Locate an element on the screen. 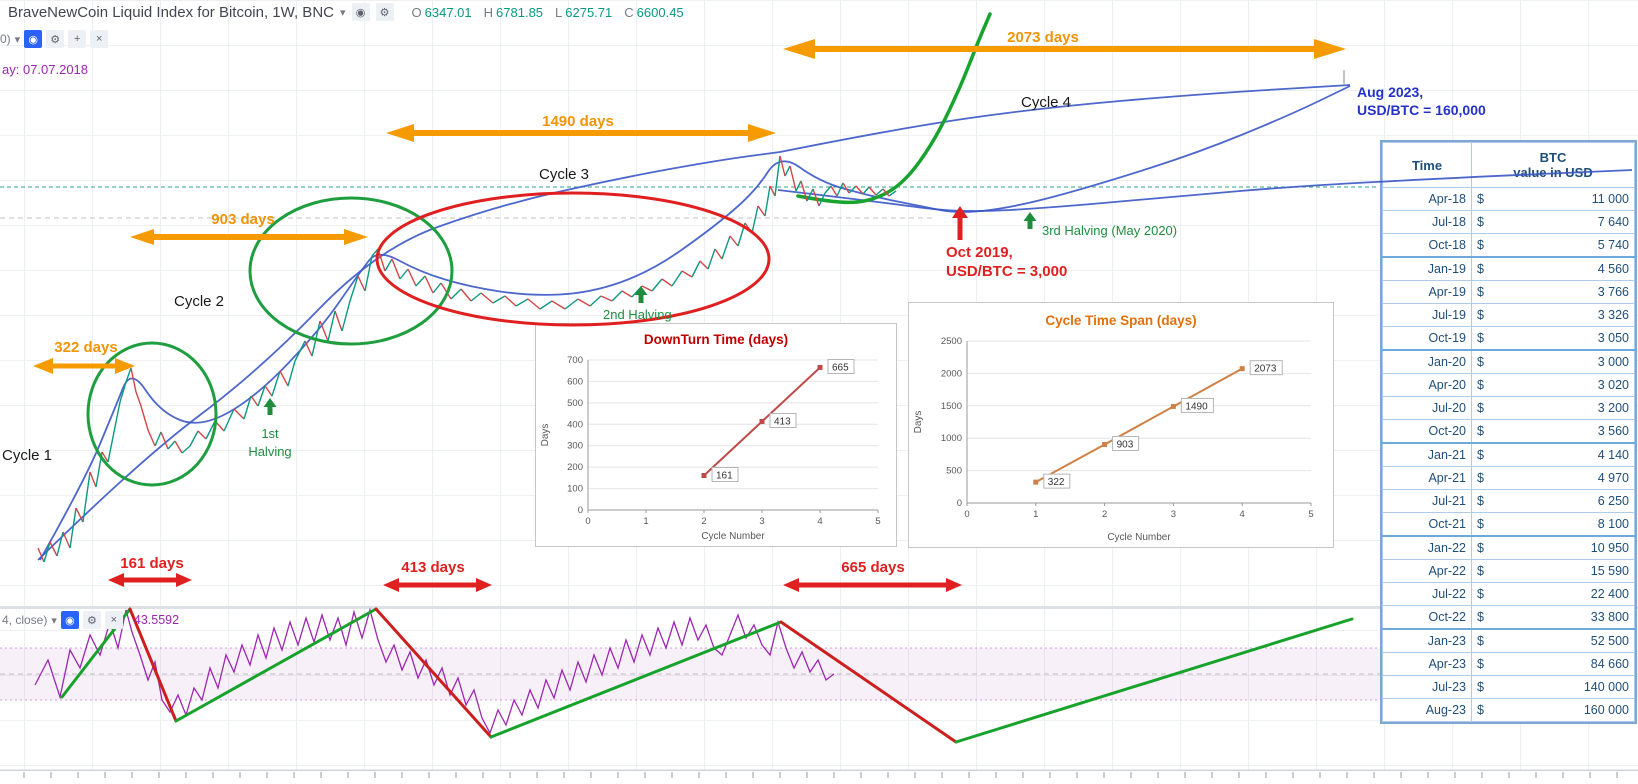 This screenshot has height=784, width=1638. table-row: Oct-18 $5 740 is located at coordinates (1508, 245).